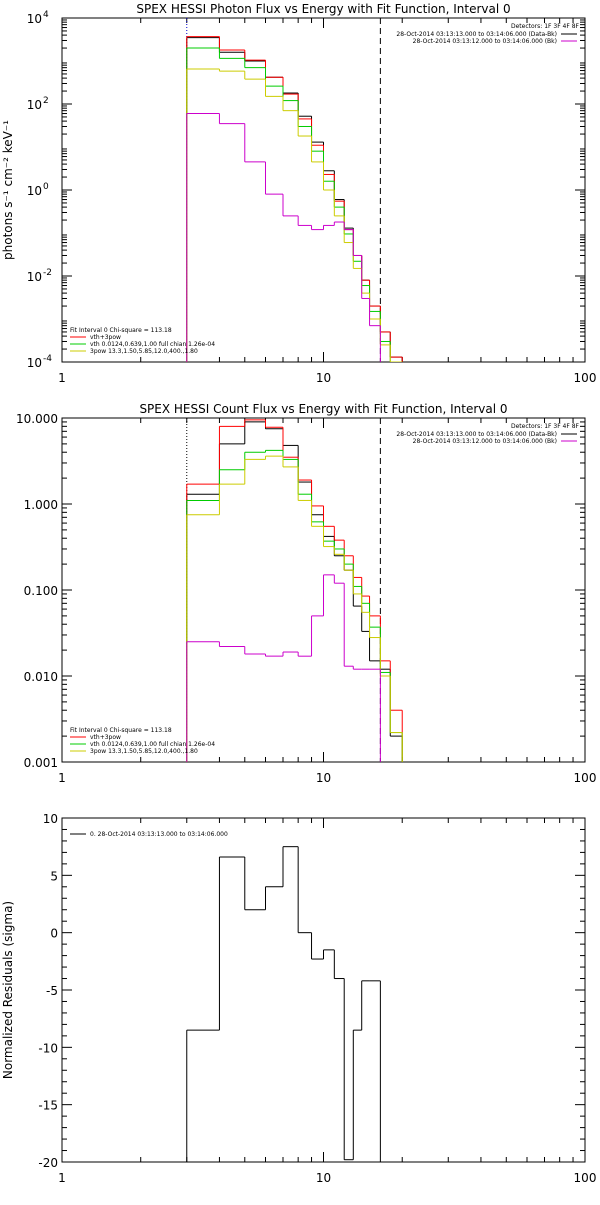  Describe the element at coordinates (41, 763) in the screenshot. I see `y-tick-label: 0.001` at that location.